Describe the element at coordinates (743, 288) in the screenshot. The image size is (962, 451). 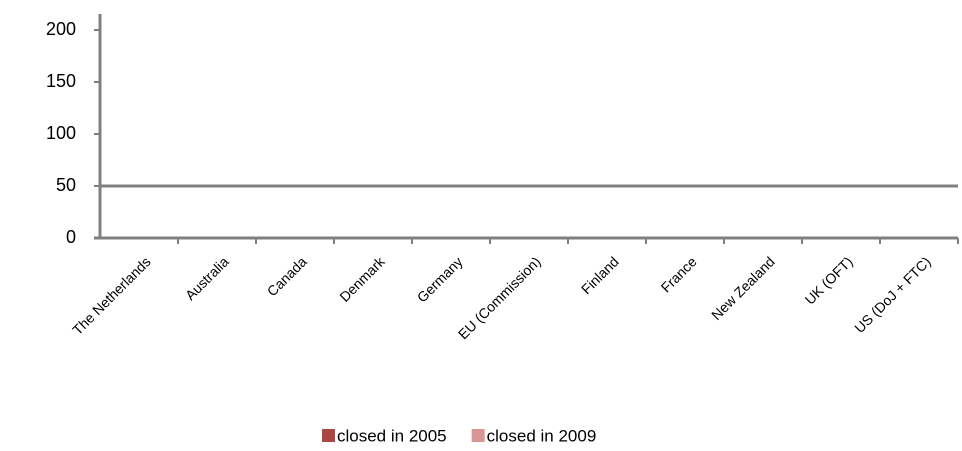
I see `x-tick-label: New Zealand` at that location.